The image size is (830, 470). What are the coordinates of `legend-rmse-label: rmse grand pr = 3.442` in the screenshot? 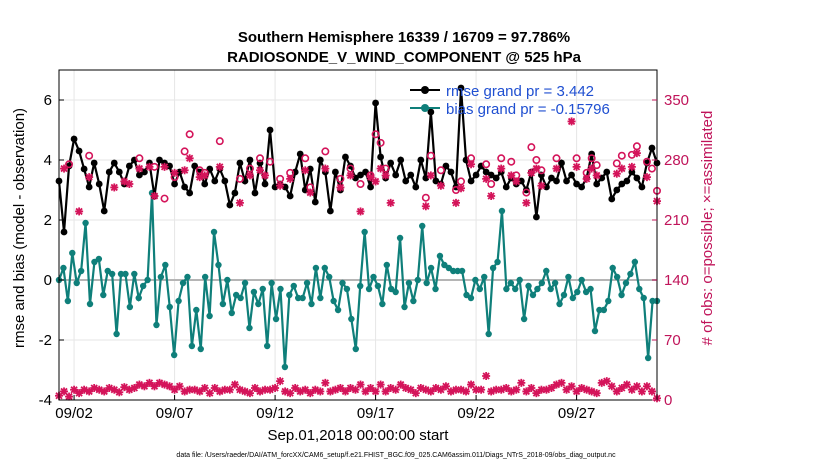 It's located at (520, 91).